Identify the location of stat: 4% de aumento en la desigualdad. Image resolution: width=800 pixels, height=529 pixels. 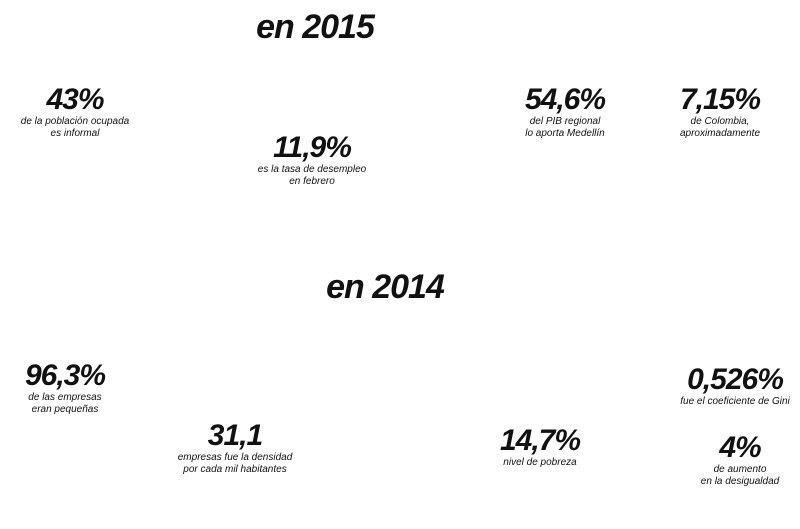
(740, 460).